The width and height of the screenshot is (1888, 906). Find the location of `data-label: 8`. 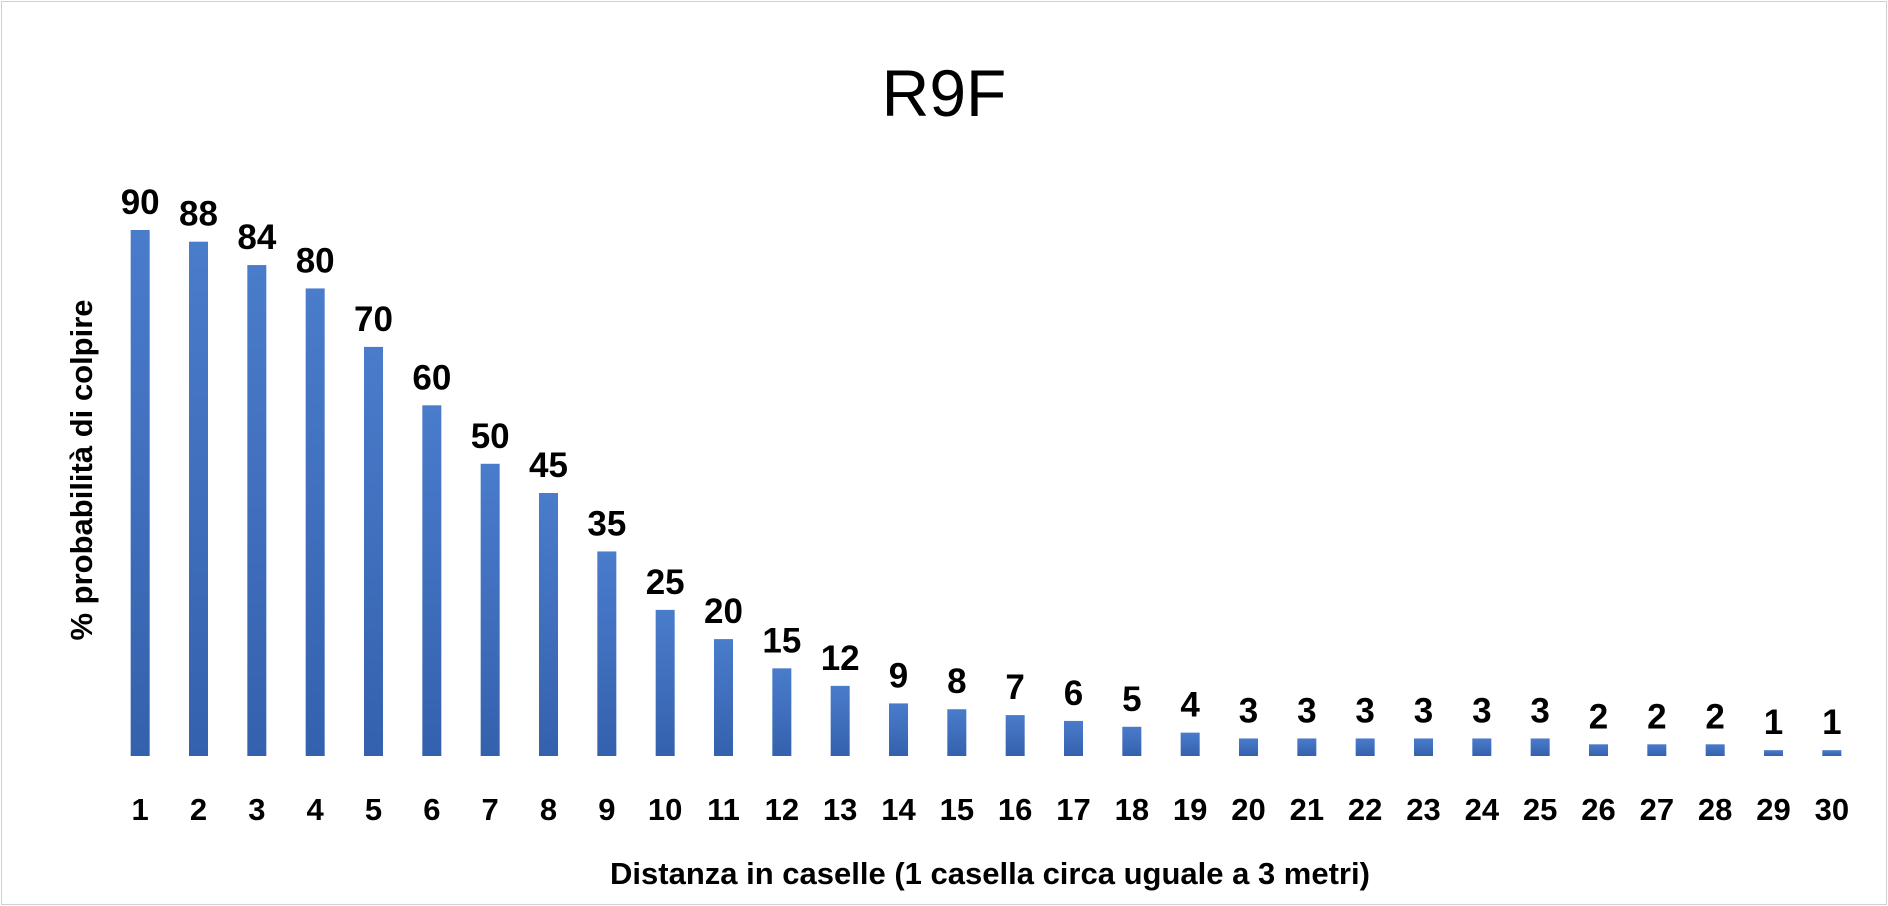

data-label: 8 is located at coordinates (956, 681).